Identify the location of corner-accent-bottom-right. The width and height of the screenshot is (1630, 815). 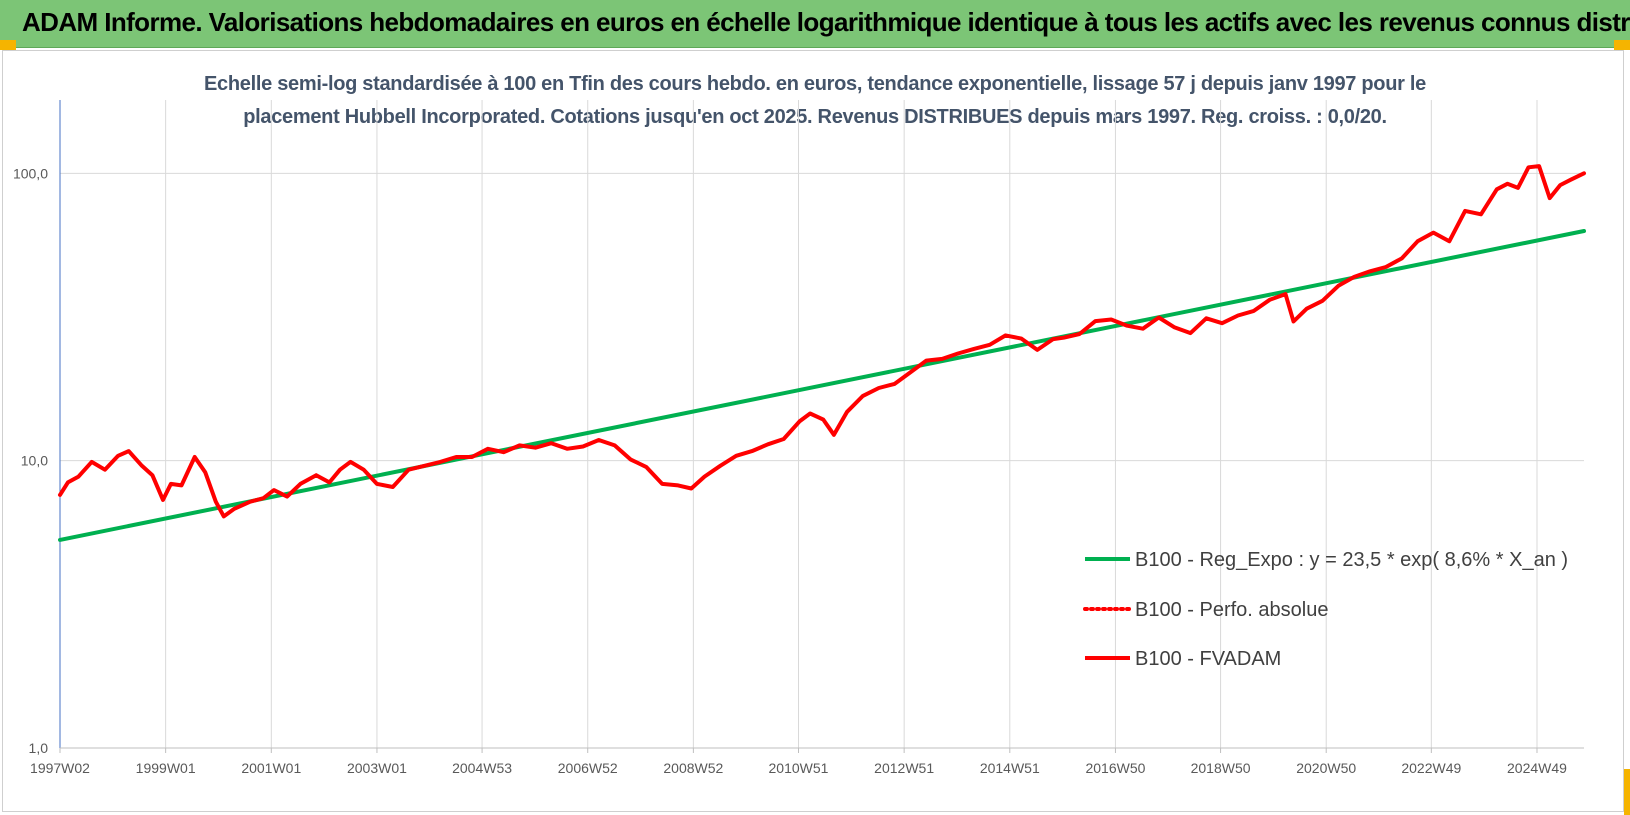
(1627, 792).